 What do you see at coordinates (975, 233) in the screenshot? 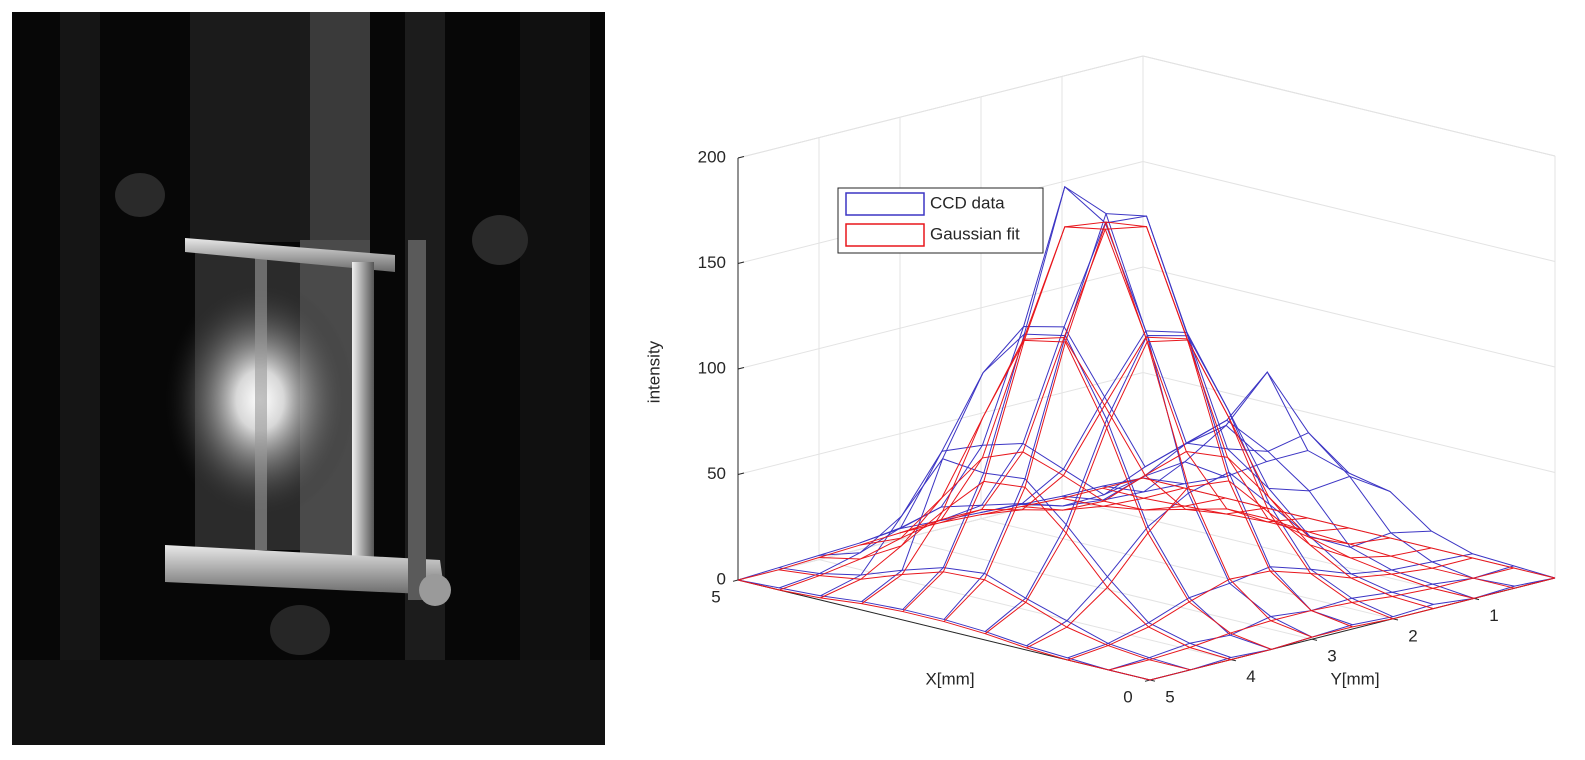
I see `legend-label: Gaussian fit` at bounding box center [975, 233].